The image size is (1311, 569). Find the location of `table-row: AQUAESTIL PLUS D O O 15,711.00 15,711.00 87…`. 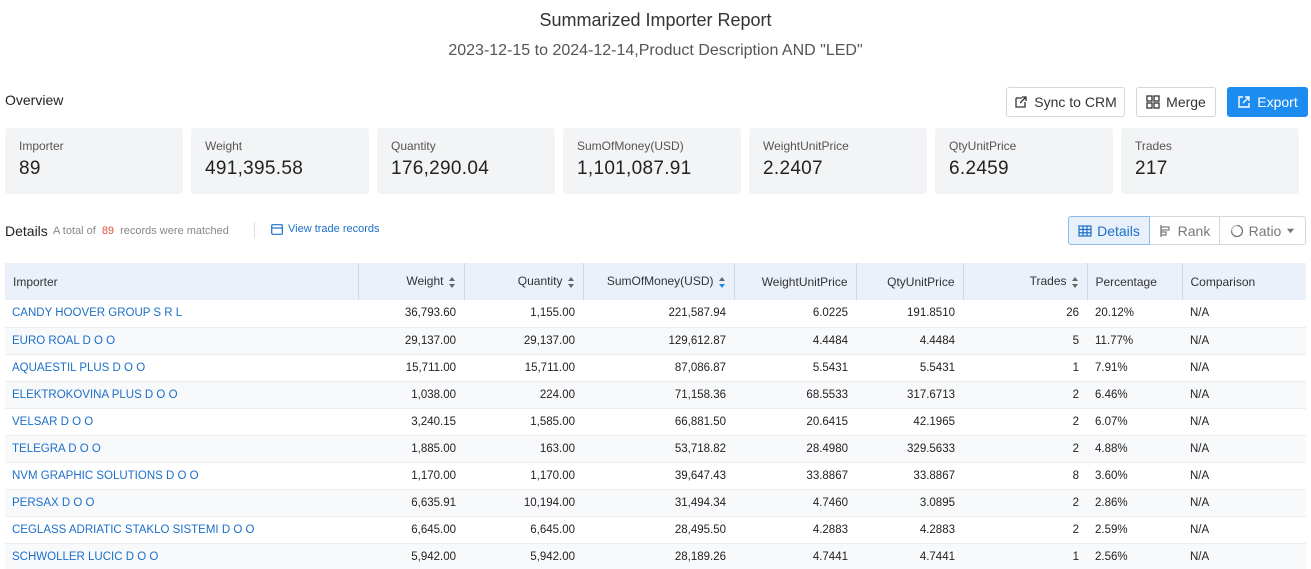

table-row: AQUAESTIL PLUS D O O 15,711.00 15,711.00 87… is located at coordinates (655, 368).